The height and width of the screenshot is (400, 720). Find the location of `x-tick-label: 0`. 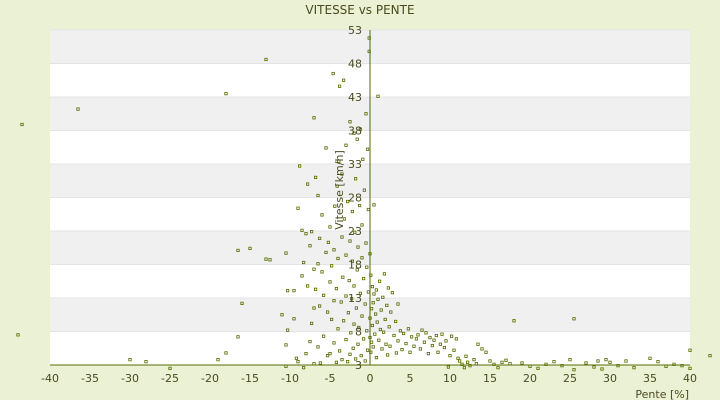

x-tick-label: 0 is located at coordinates (370, 378).